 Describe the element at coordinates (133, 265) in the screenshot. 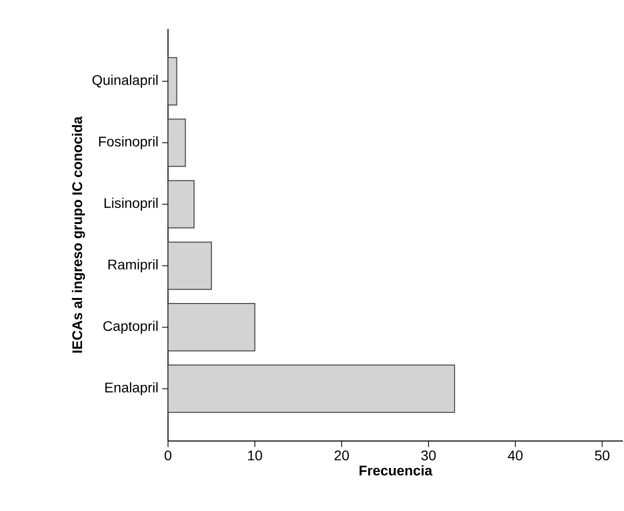

I see `y-tick-label: Ramipril` at that location.